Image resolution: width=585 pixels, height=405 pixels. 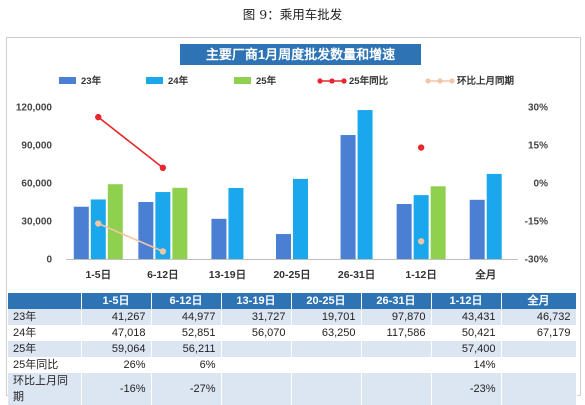 What do you see at coordinates (116, 389) in the screenshot?
I see `table-cell: -16%` at bounding box center [116, 389].